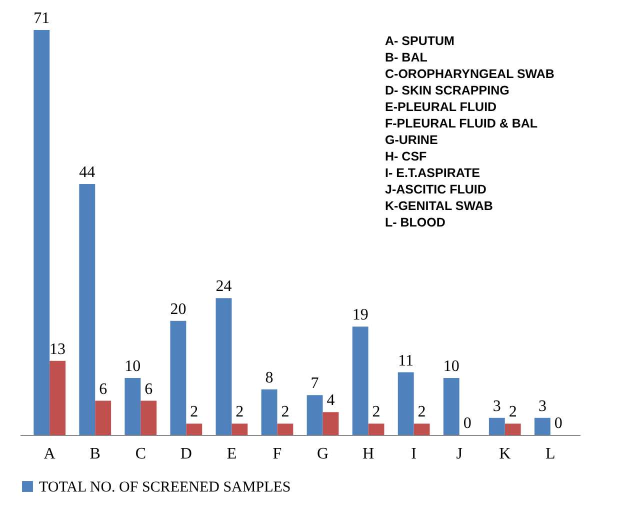 The width and height of the screenshot is (633, 521). Describe the element at coordinates (140, 454) in the screenshot. I see `x-tick-label: C` at that location.